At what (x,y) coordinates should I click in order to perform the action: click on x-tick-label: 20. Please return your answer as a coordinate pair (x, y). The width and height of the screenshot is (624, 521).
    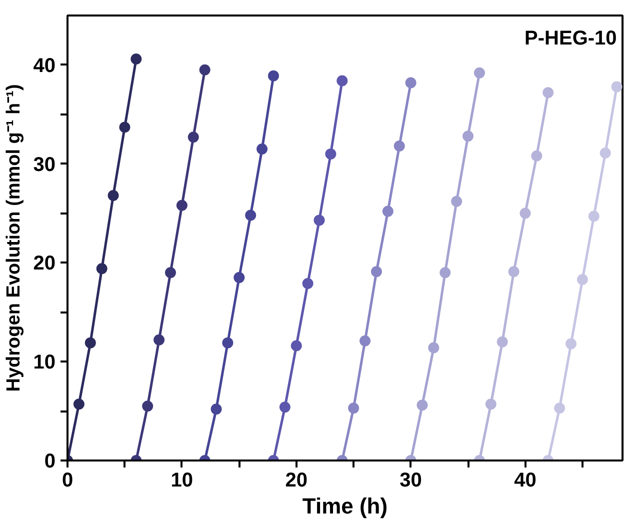
    Looking at the image, I should click on (296, 481).